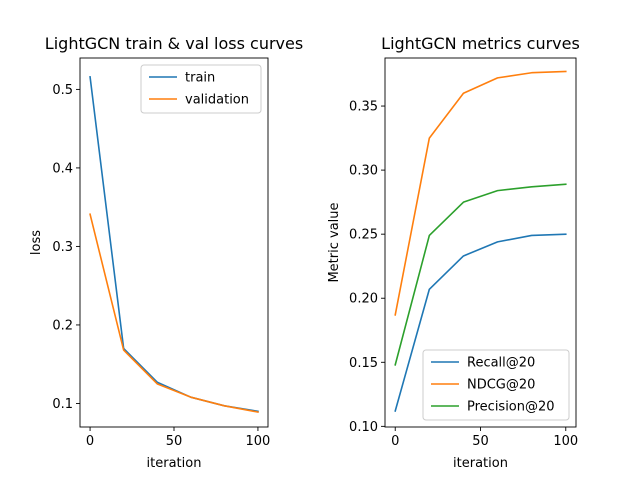 This screenshot has height=480, width=640. Describe the element at coordinates (62, 90) in the screenshot. I see `chart-0-y-tick-label: 0.5` at that location.